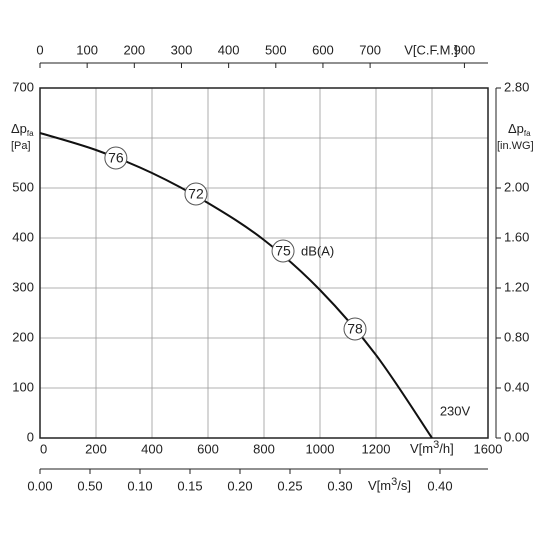  I want to click on y2-tick-label: 2.80, so click(516, 86).